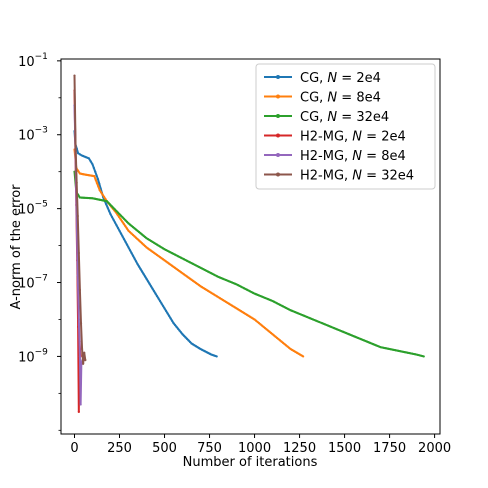 The height and width of the screenshot is (488, 488). Describe the element at coordinates (353, 156) in the screenshot. I see `legend-label: H2-MG, N = 8e4` at that location.